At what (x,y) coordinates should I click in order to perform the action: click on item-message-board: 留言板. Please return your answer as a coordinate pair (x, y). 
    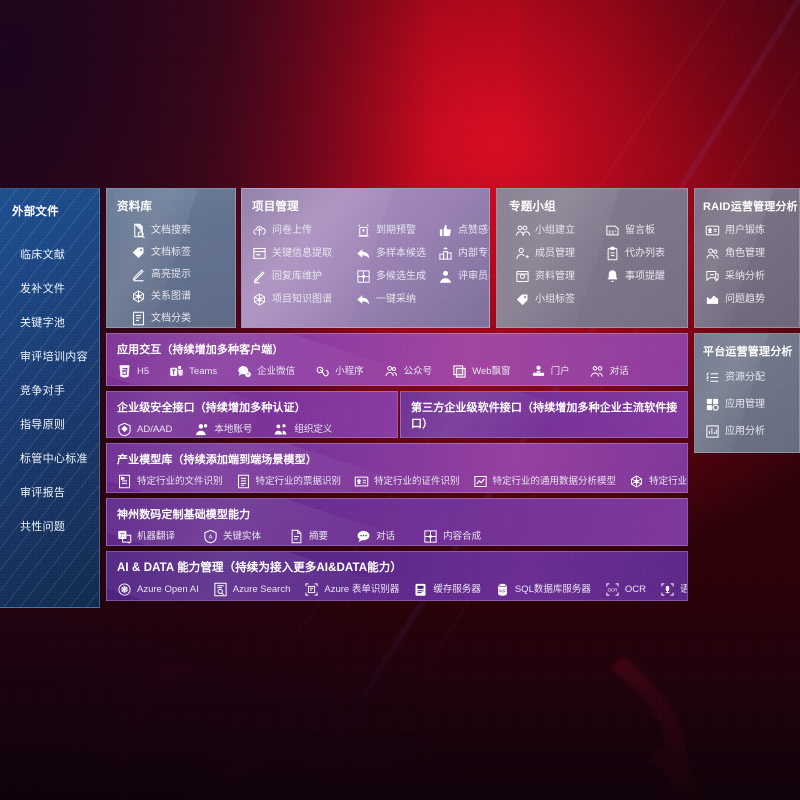
    Looking at the image, I should click on (646, 230).